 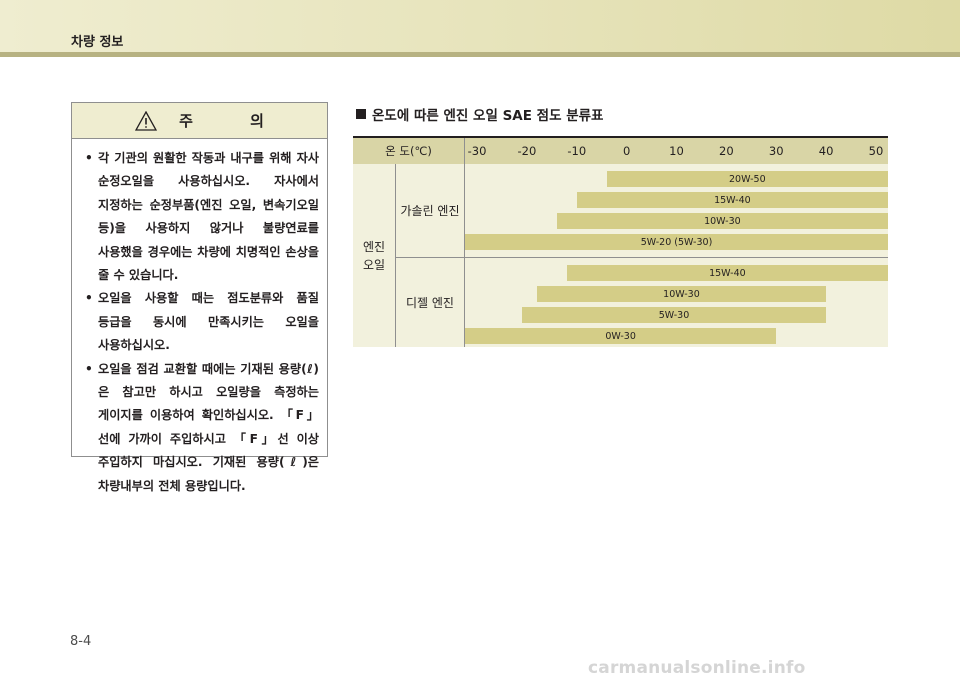 What do you see at coordinates (726, 151) in the screenshot?
I see `x-tick-label: 20` at bounding box center [726, 151].